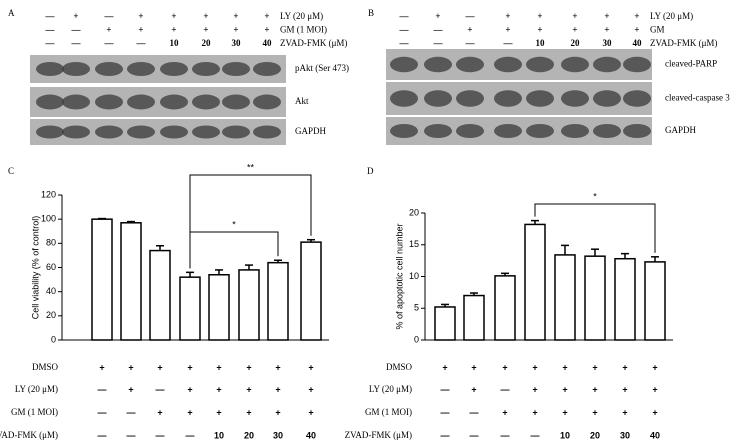  What do you see at coordinates (302, 101) in the screenshot?
I see `band-label: Akt` at bounding box center [302, 101].